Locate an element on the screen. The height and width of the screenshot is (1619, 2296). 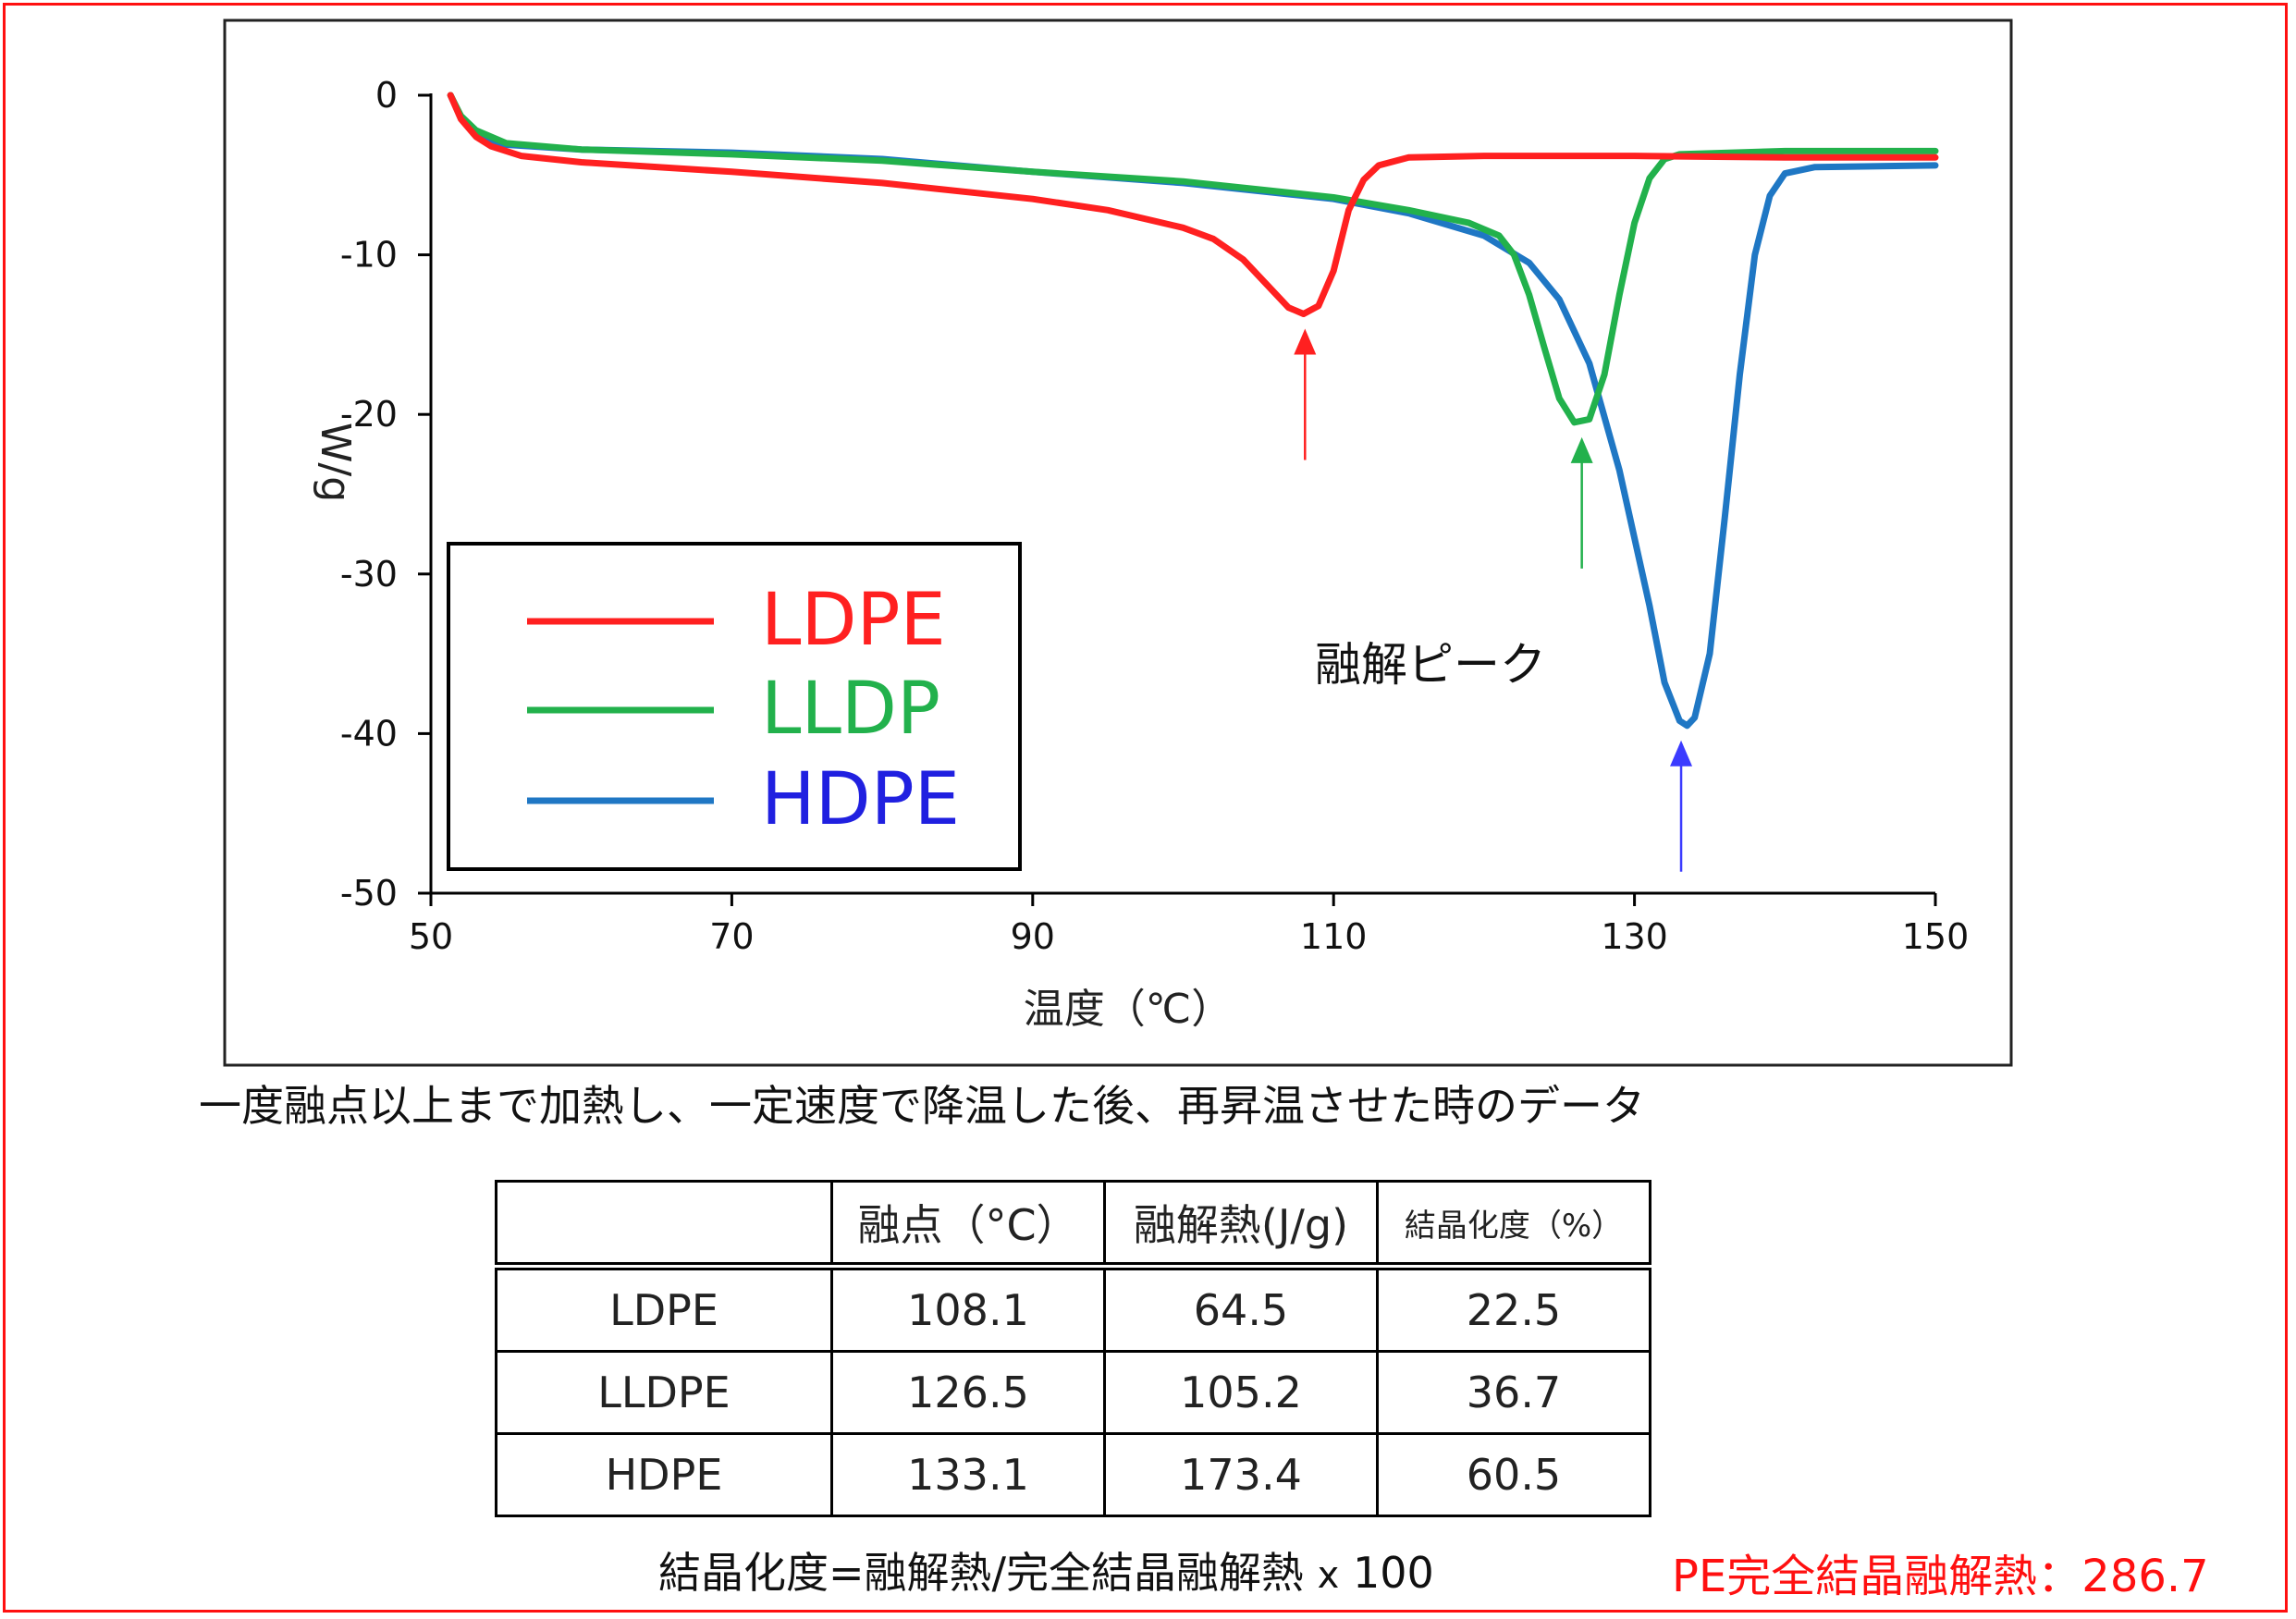
table-row: LLDPE 126.5 105.2 36.7 is located at coordinates (1073, 1392).